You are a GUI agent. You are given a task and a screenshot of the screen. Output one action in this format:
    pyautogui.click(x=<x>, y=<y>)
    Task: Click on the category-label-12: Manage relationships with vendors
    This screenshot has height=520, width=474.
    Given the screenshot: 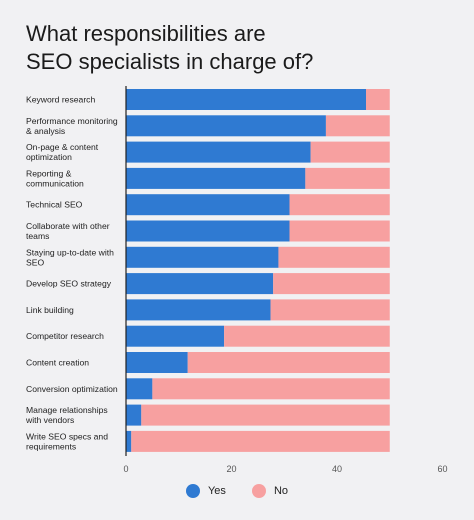 What is the action you would take?
    pyautogui.click(x=66, y=415)
    